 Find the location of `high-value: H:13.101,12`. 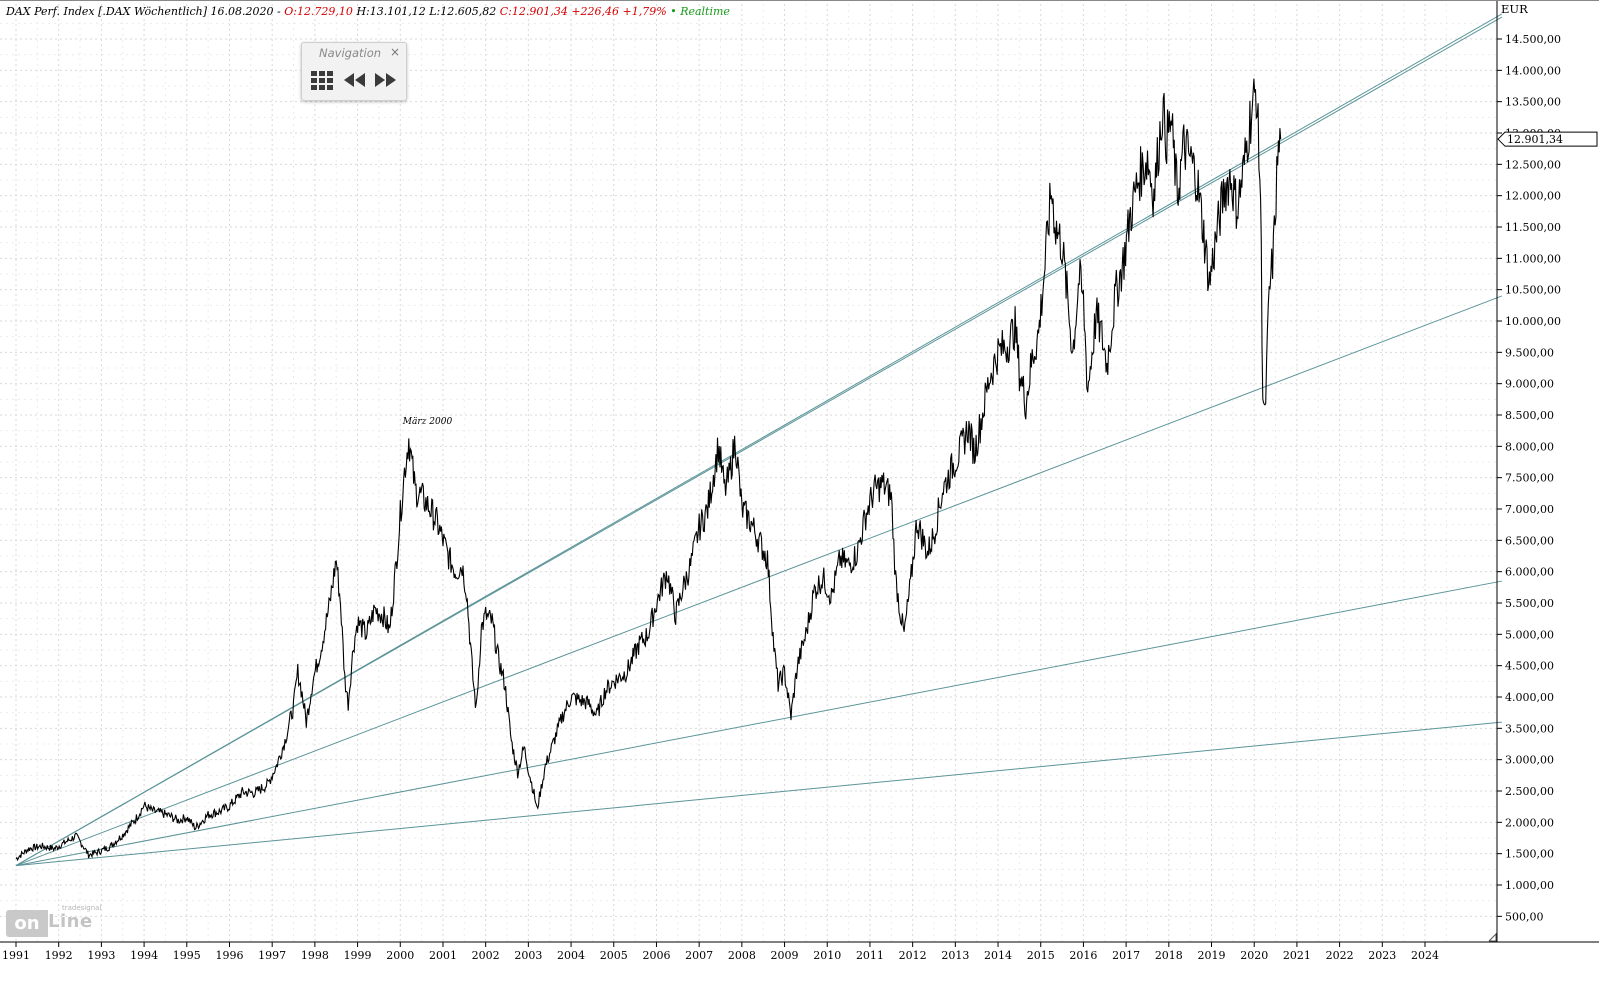

high-value: H:13.101,12 is located at coordinates (391, 11).